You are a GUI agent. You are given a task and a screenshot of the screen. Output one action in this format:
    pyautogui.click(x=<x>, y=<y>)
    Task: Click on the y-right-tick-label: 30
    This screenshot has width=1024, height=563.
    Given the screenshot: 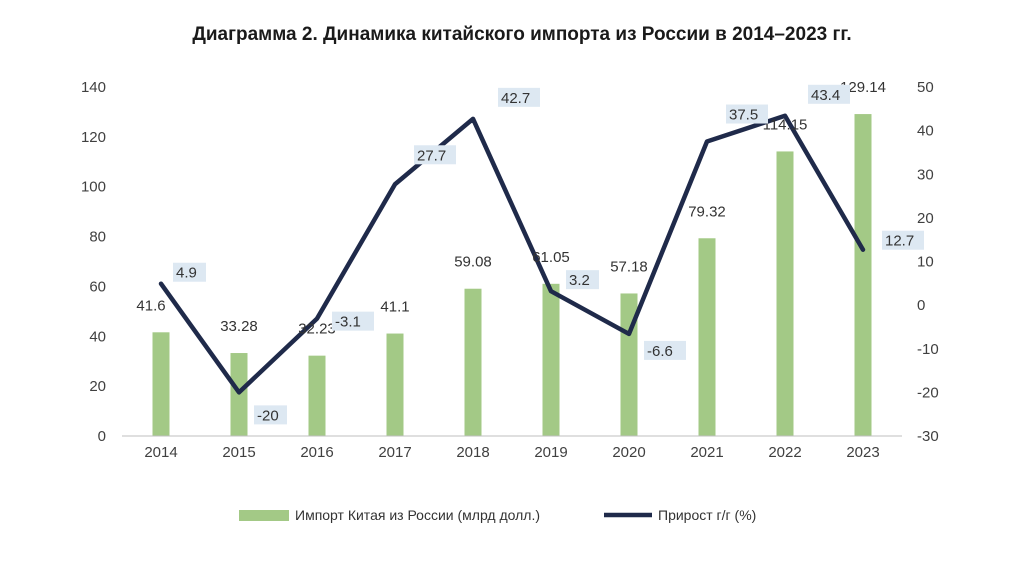 What is the action you would take?
    pyautogui.click(x=925, y=174)
    